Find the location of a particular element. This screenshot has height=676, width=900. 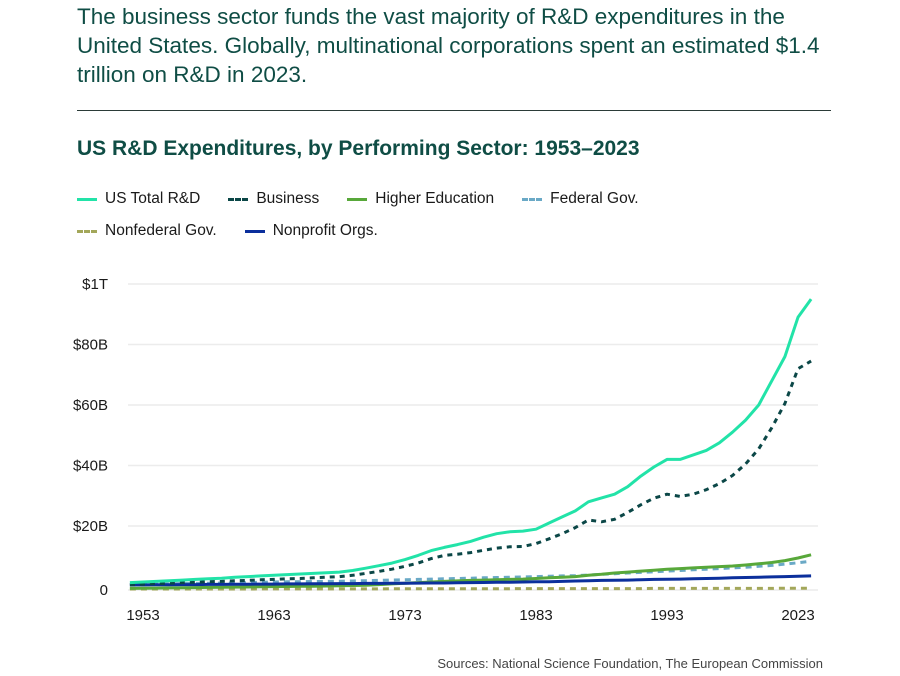

legend-item-nonprofit: Nonprofit Orgs. is located at coordinates (311, 231).